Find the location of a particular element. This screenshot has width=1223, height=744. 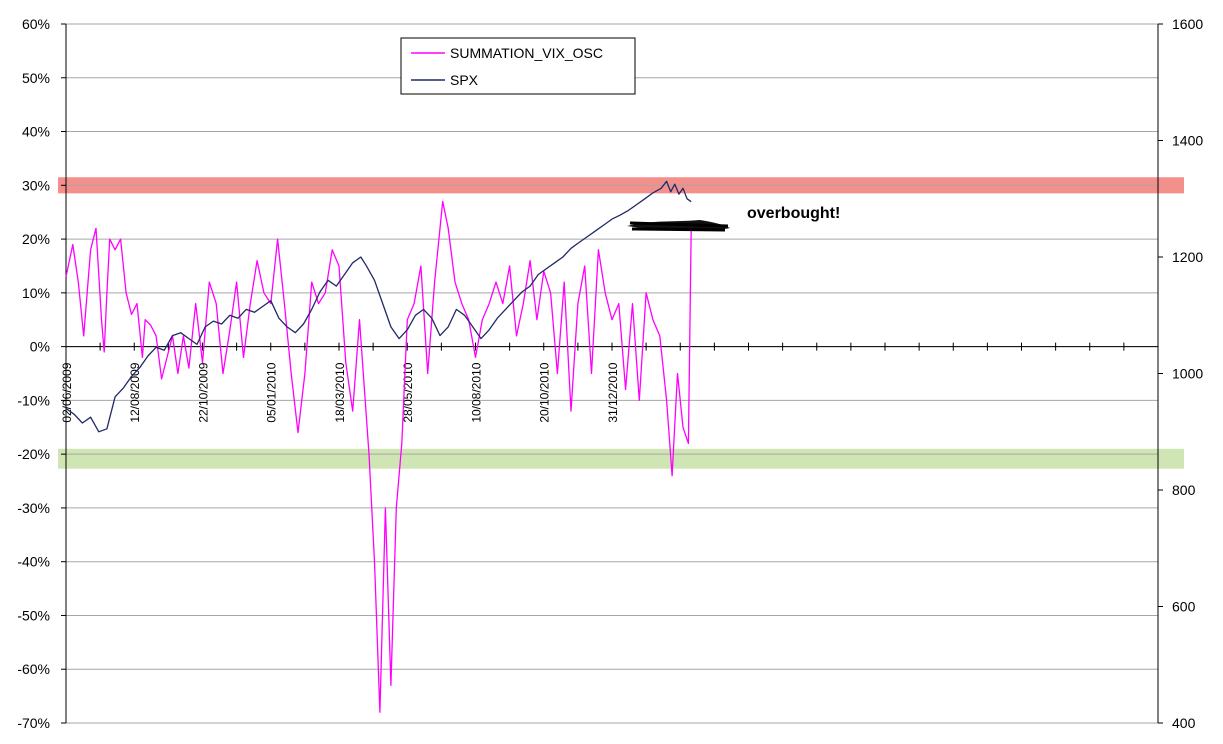

left-axis-tick-label: 60% is located at coordinates (36, 24).